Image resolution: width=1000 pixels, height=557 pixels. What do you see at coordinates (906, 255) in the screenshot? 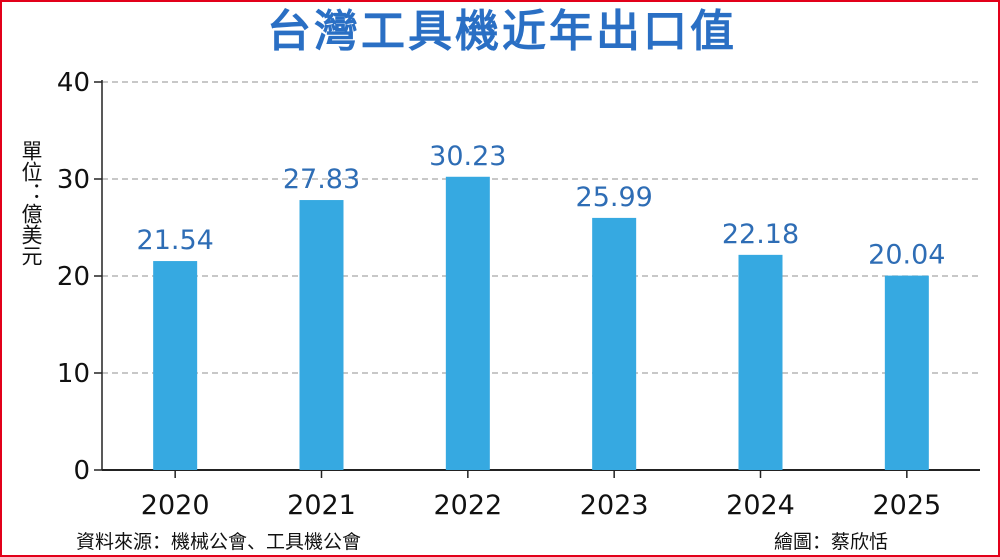
I see `bar-value-label: 20.04` at bounding box center [906, 255].